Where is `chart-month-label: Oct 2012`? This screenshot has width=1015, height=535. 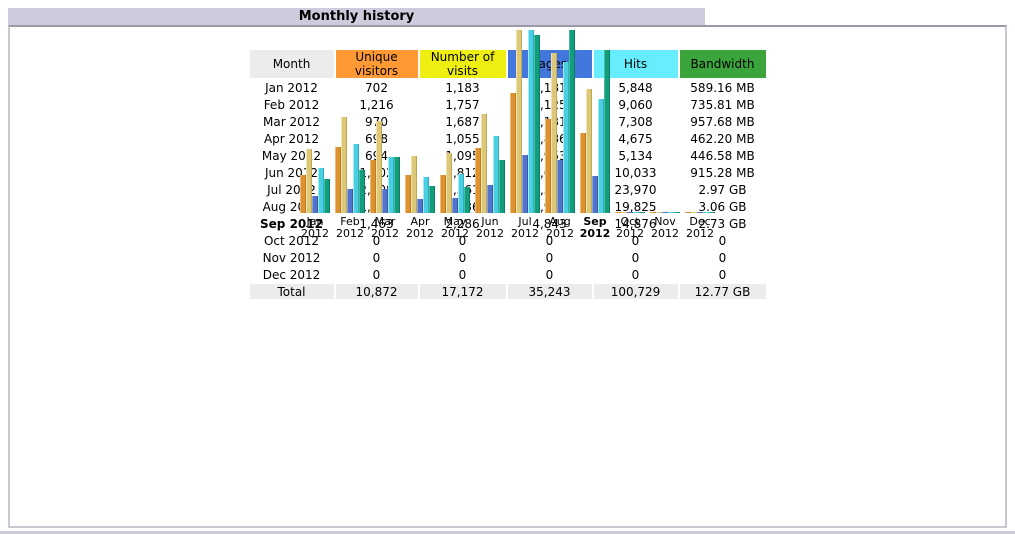 chart-month-label: Oct 2012 is located at coordinates (630, 227).